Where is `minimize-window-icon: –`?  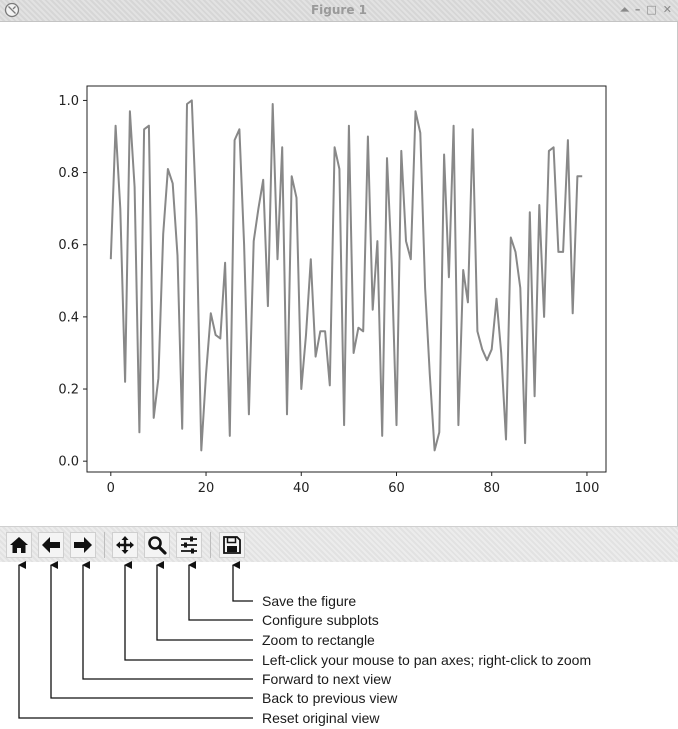 minimize-window-icon: – is located at coordinates (637, 9).